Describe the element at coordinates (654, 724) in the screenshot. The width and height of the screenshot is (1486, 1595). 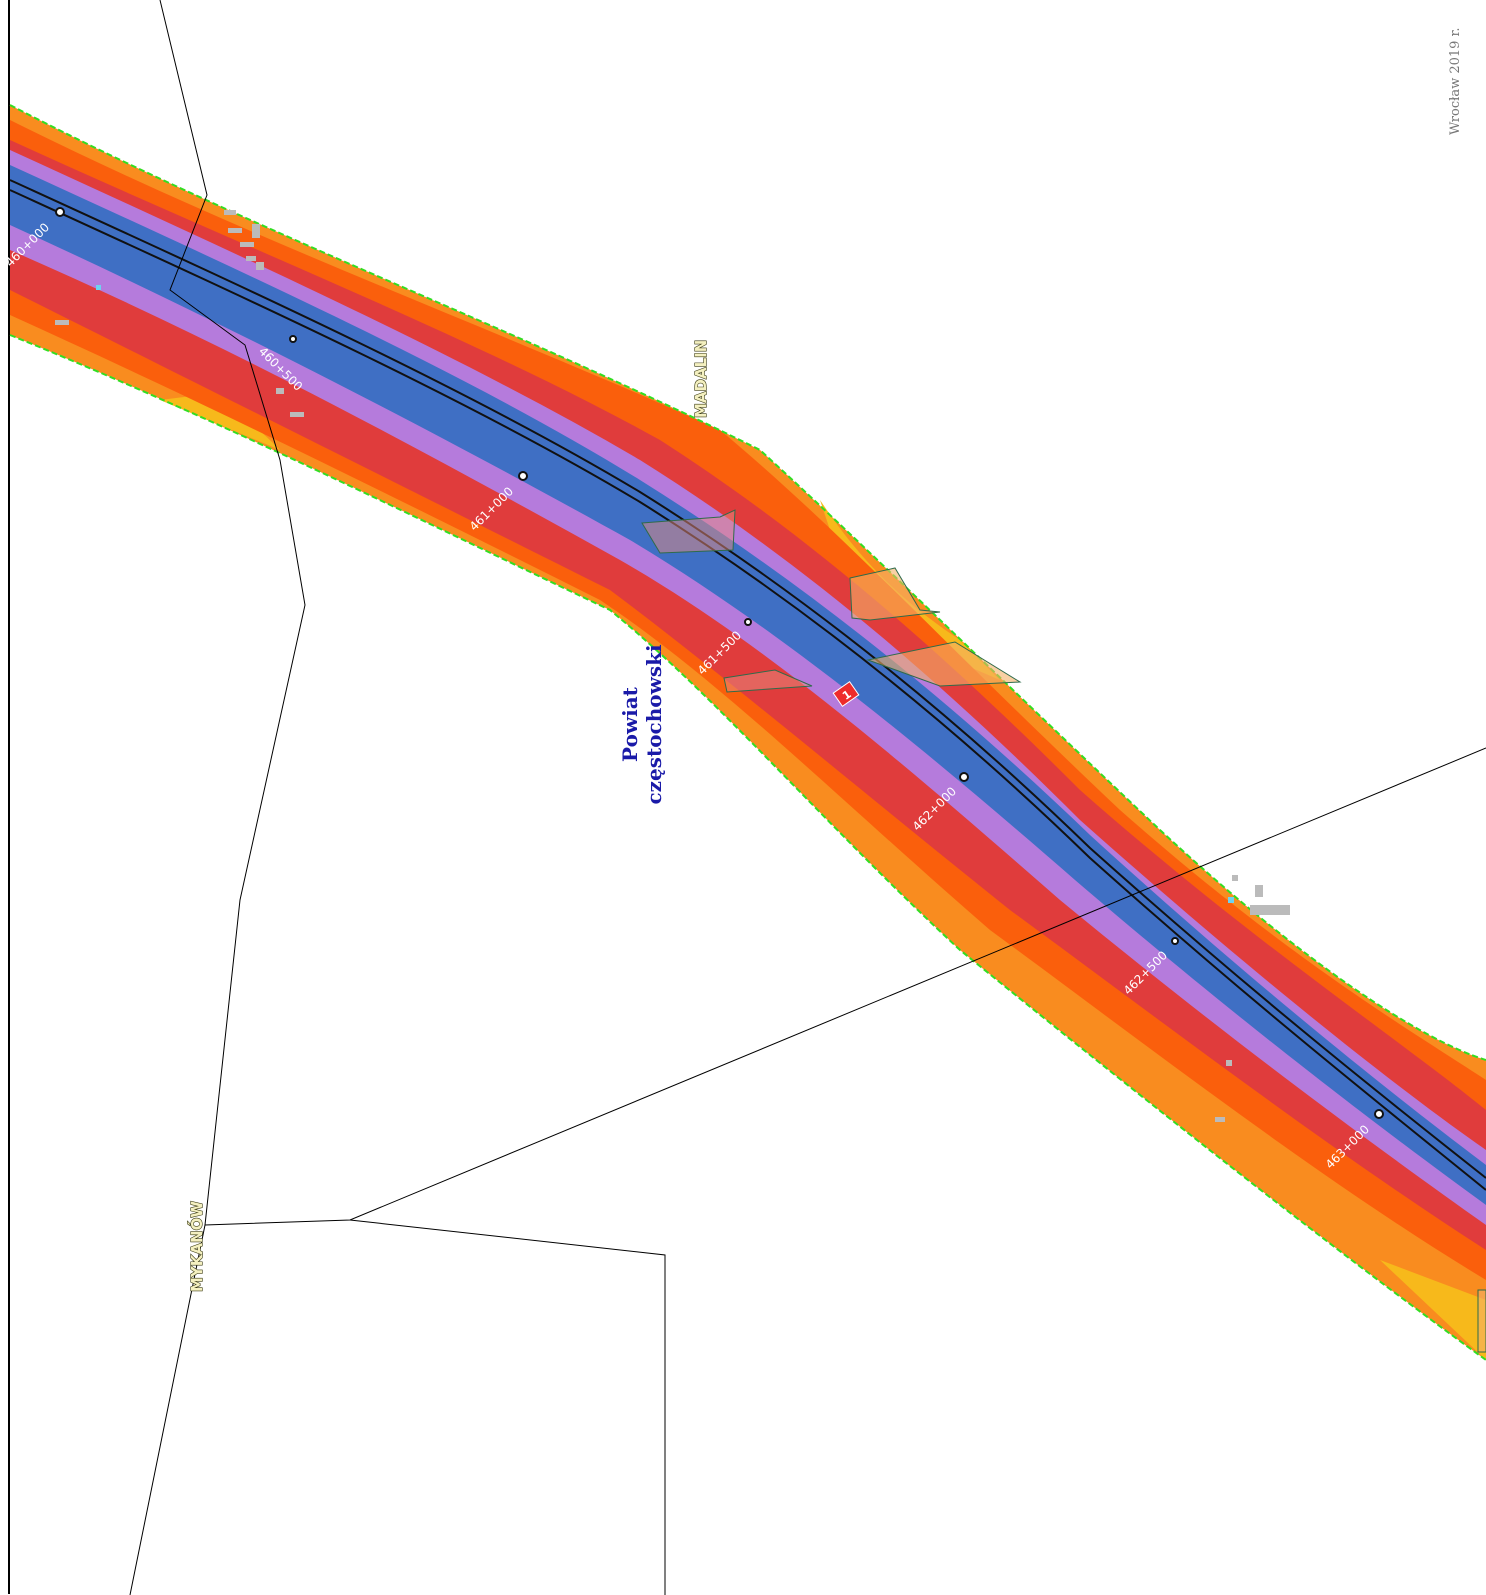
I see `district-label-bottom: częstochowski` at that location.